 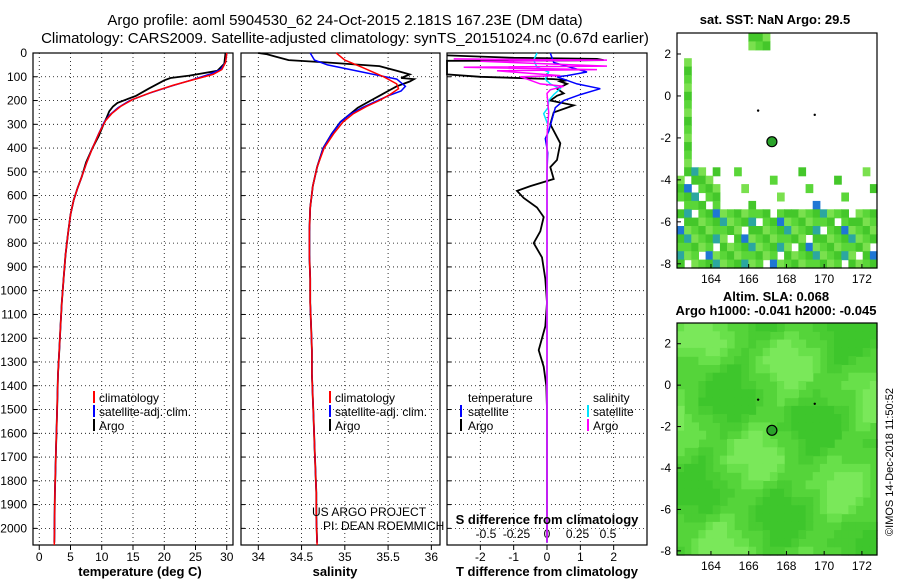 What do you see at coordinates (670, 159) in the screenshot?
I see `sst-latitude-tick-labels: 2 0 -2 -4 -6 -8` at bounding box center [670, 159].